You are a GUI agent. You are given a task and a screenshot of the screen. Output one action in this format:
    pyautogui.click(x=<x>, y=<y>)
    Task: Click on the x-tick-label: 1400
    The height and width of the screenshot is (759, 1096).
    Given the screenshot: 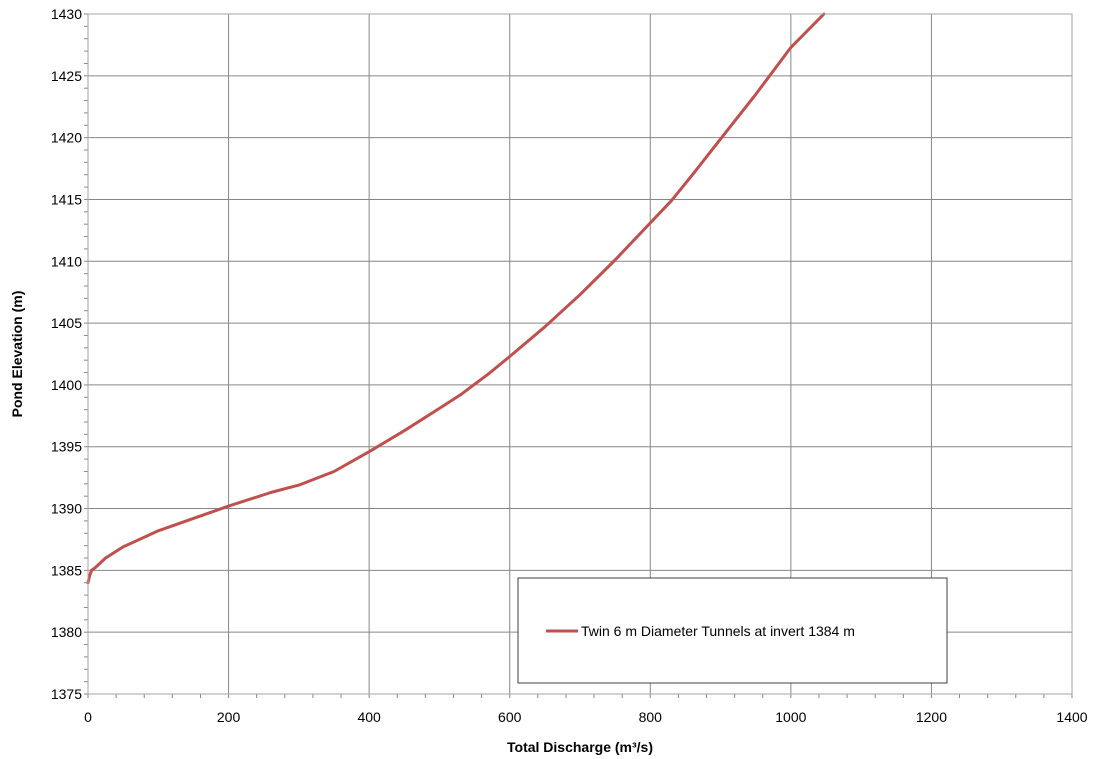 What is the action you would take?
    pyautogui.click(x=1071, y=717)
    